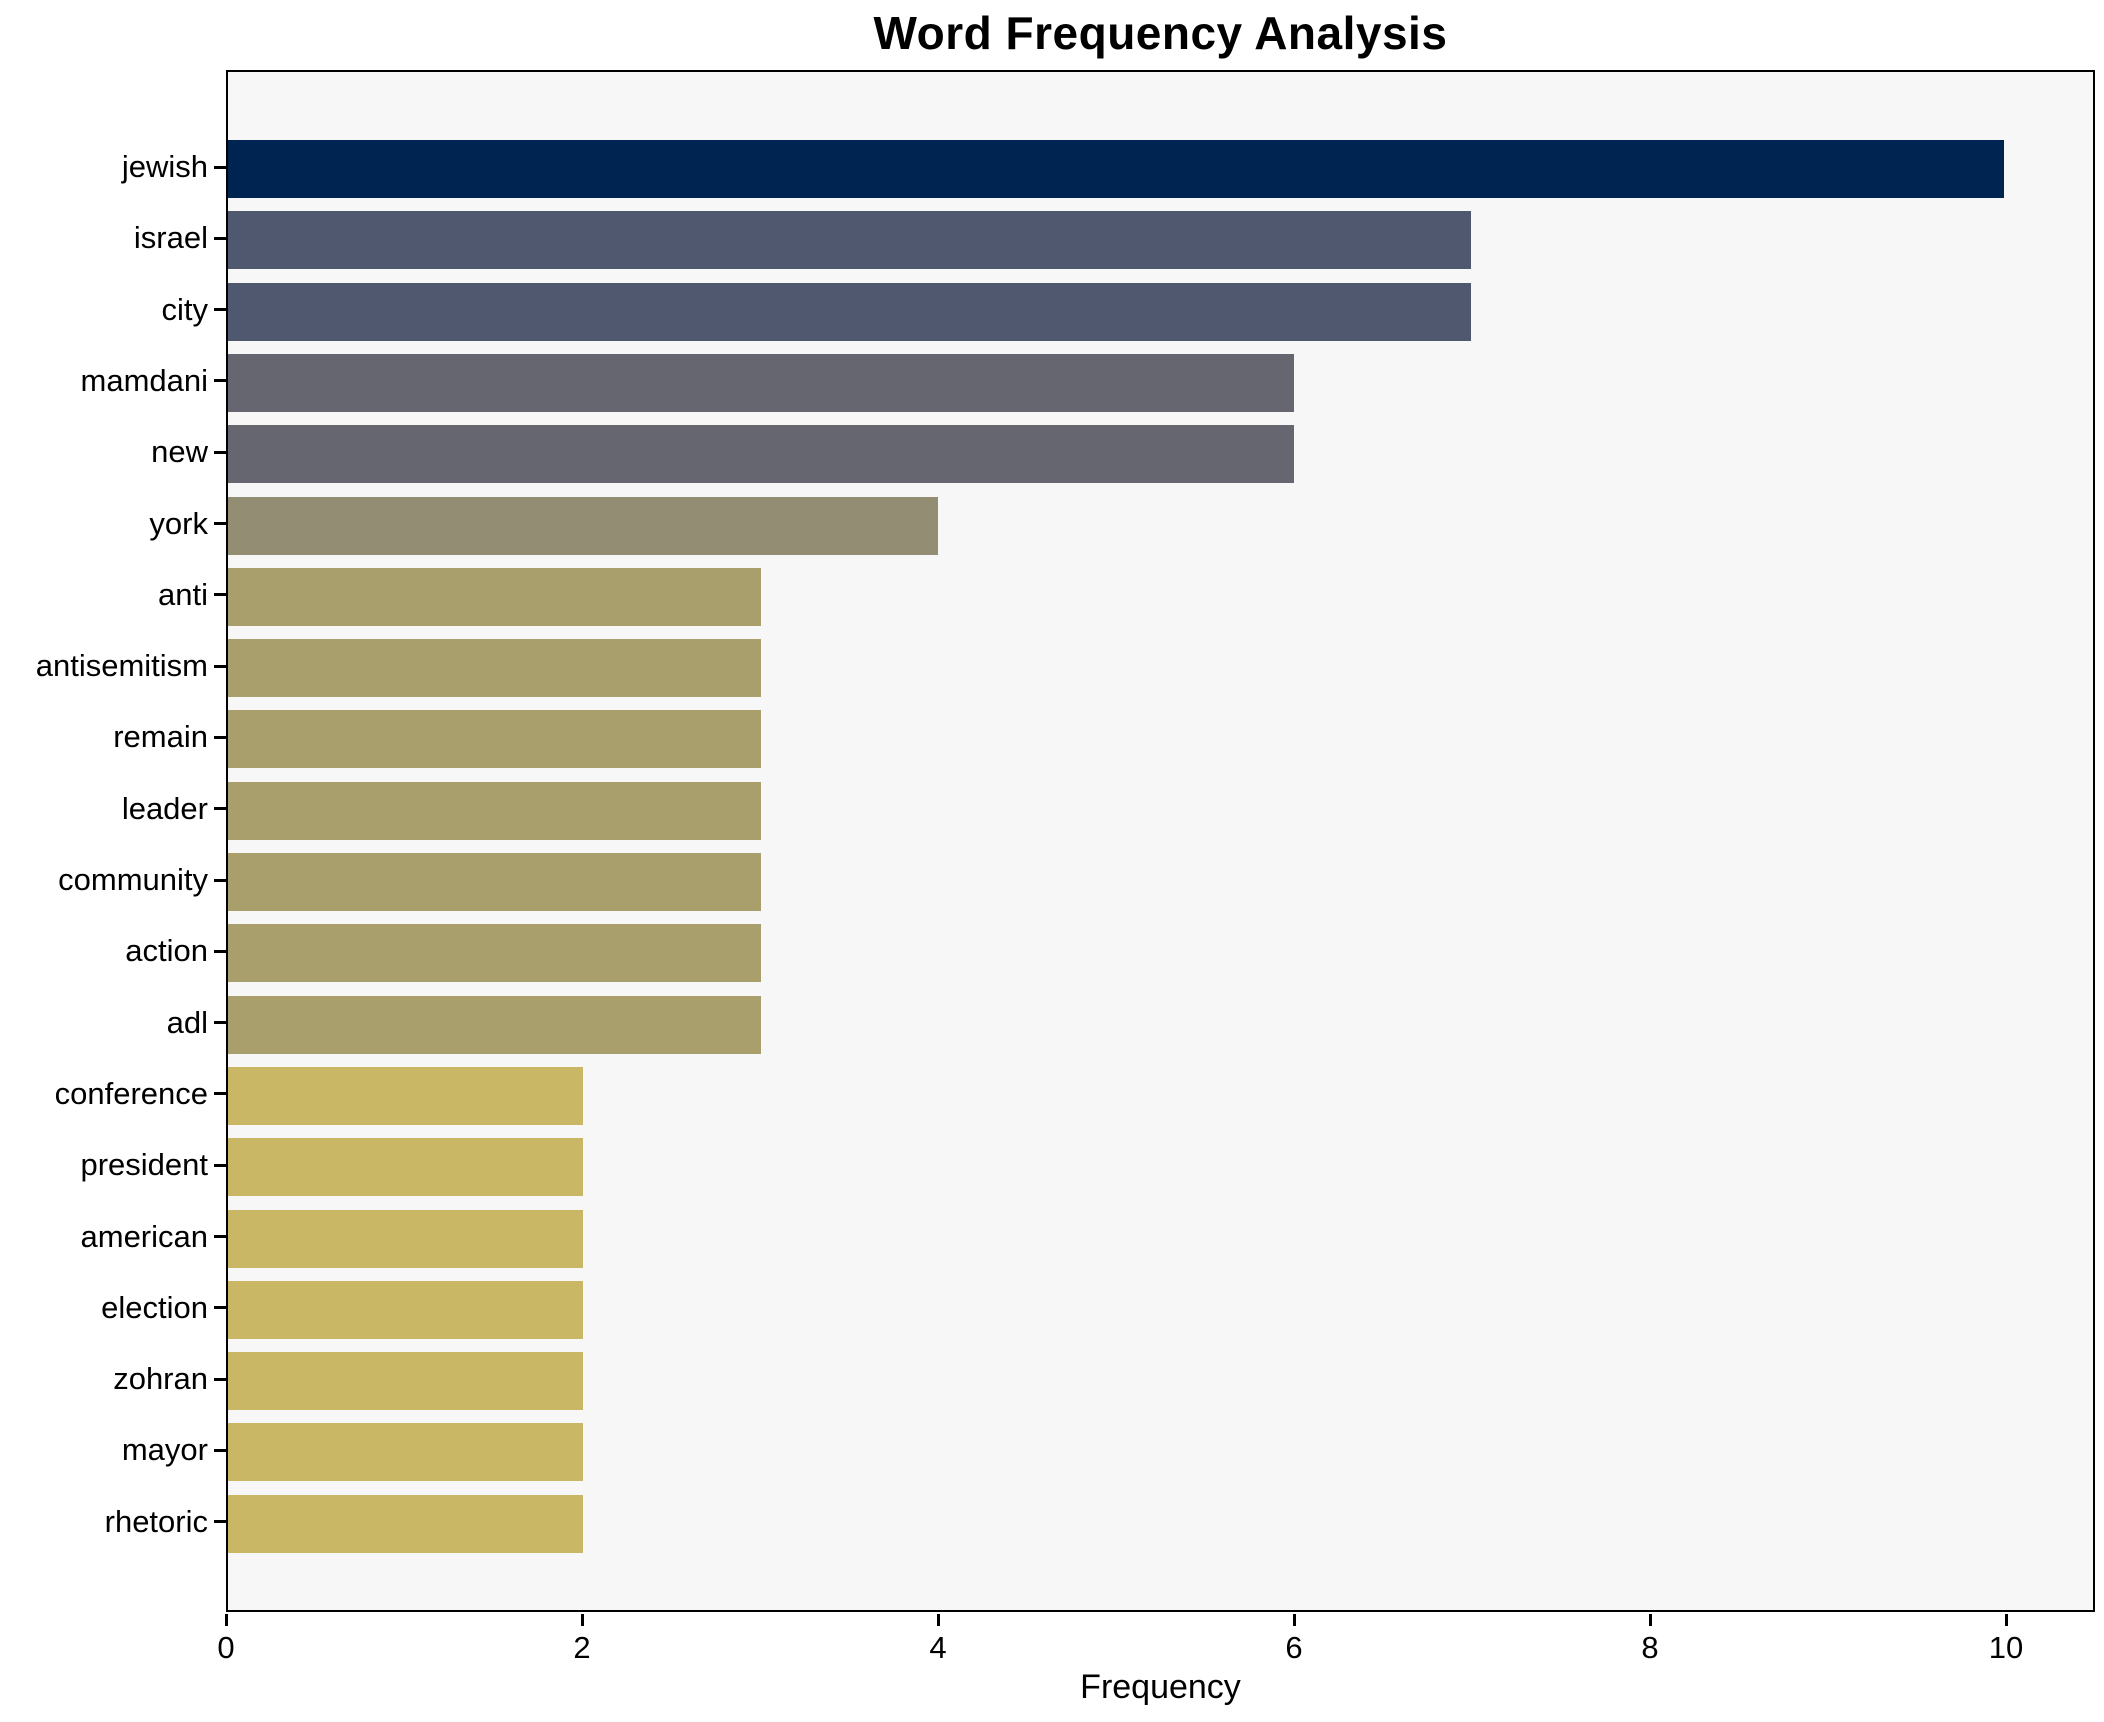 The height and width of the screenshot is (1722, 2104). What do you see at coordinates (187, 1022) in the screenshot?
I see `y-tick-label-adl: adl` at bounding box center [187, 1022].